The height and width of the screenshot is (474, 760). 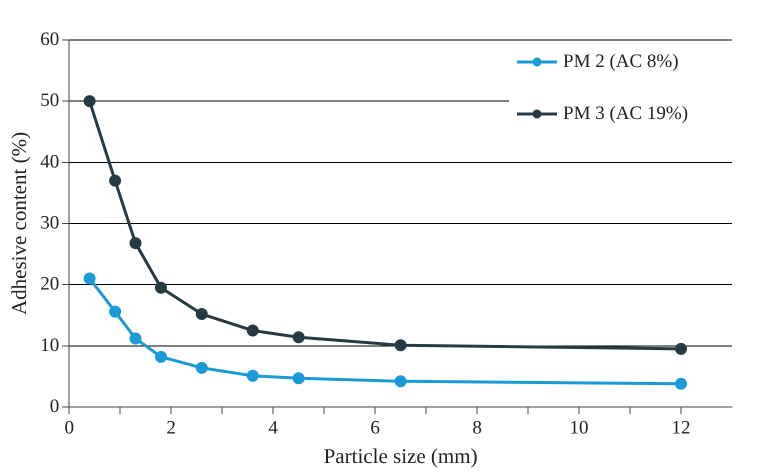 I want to click on x-tick-label: 10, so click(x=579, y=427).